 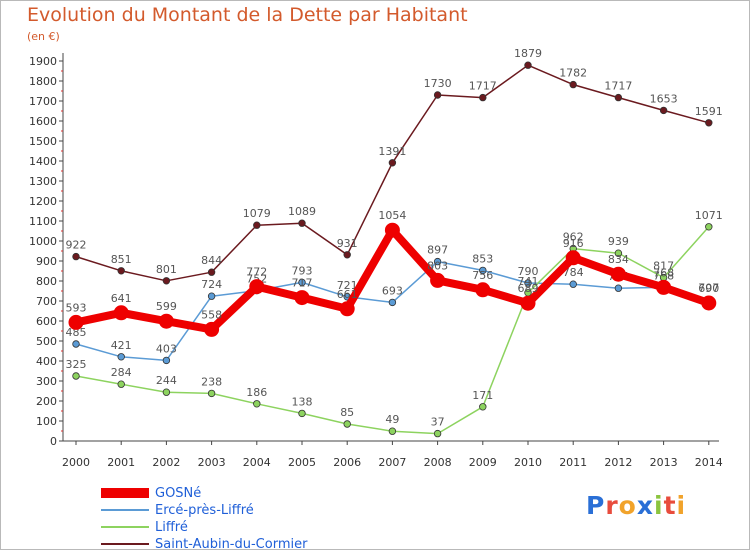 What do you see at coordinates (573, 243) in the screenshot?
I see `data-label: 916` at bounding box center [573, 243].